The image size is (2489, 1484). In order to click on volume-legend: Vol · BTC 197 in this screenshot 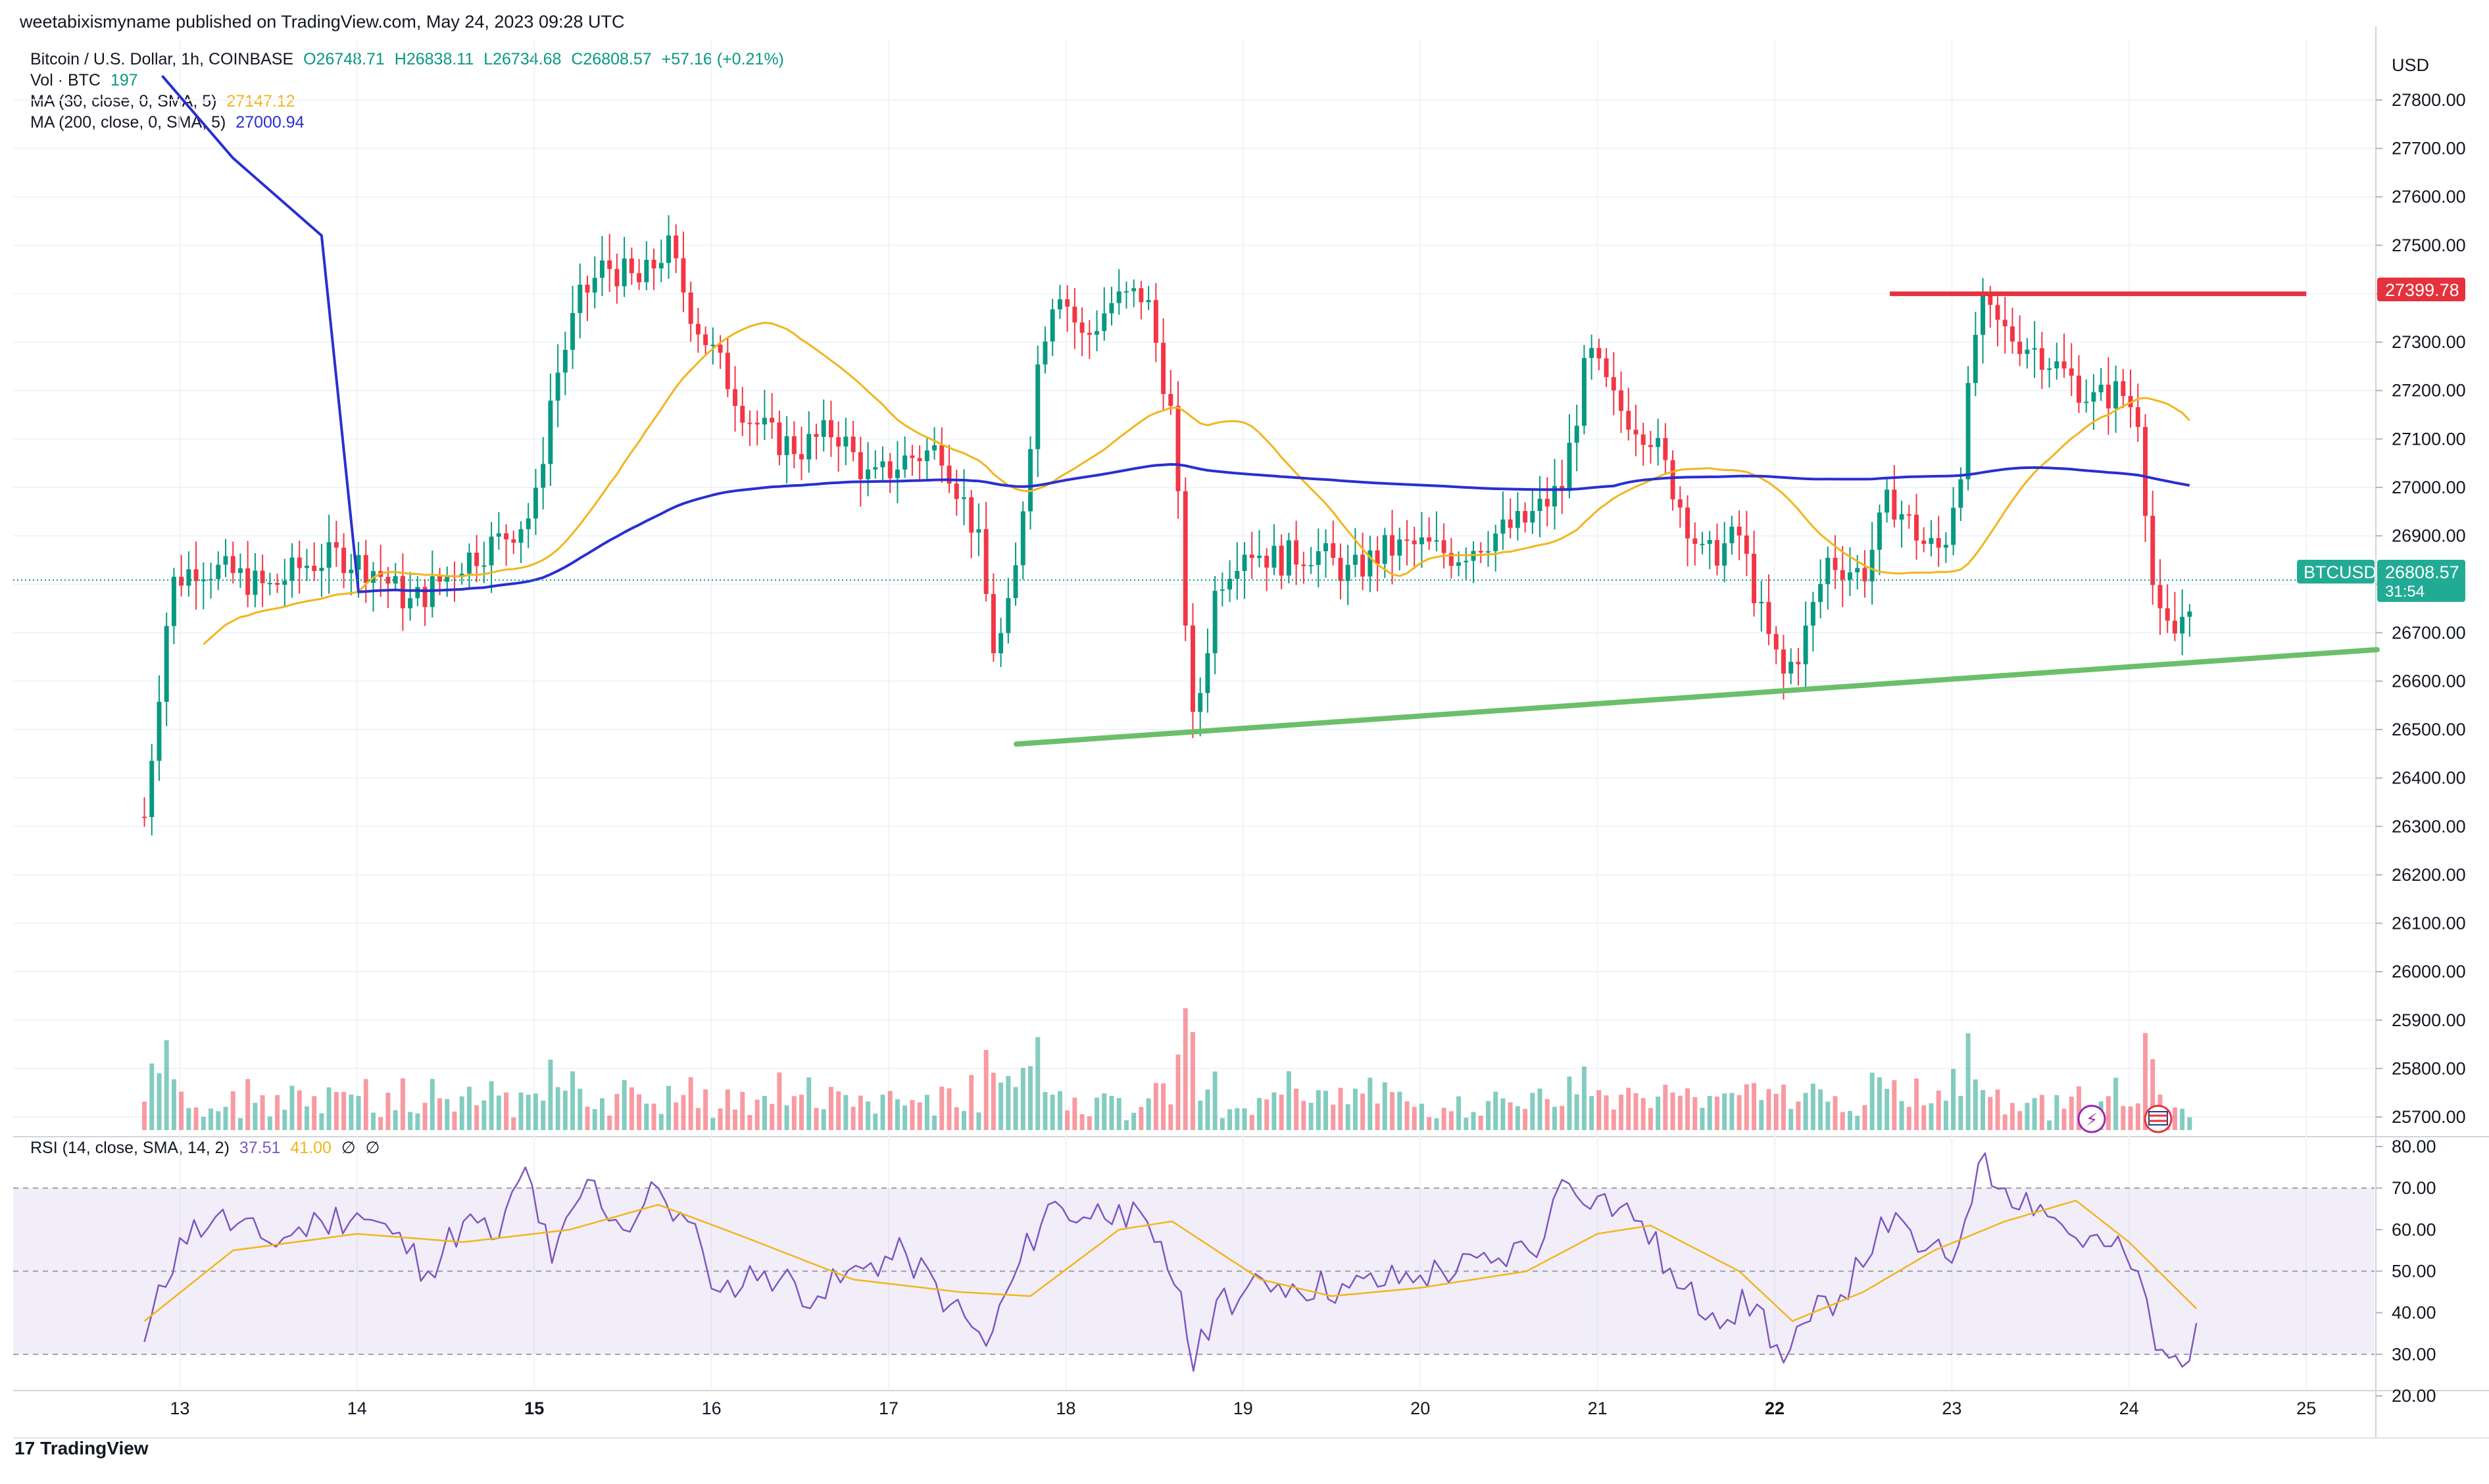, I will do `click(86, 80)`.